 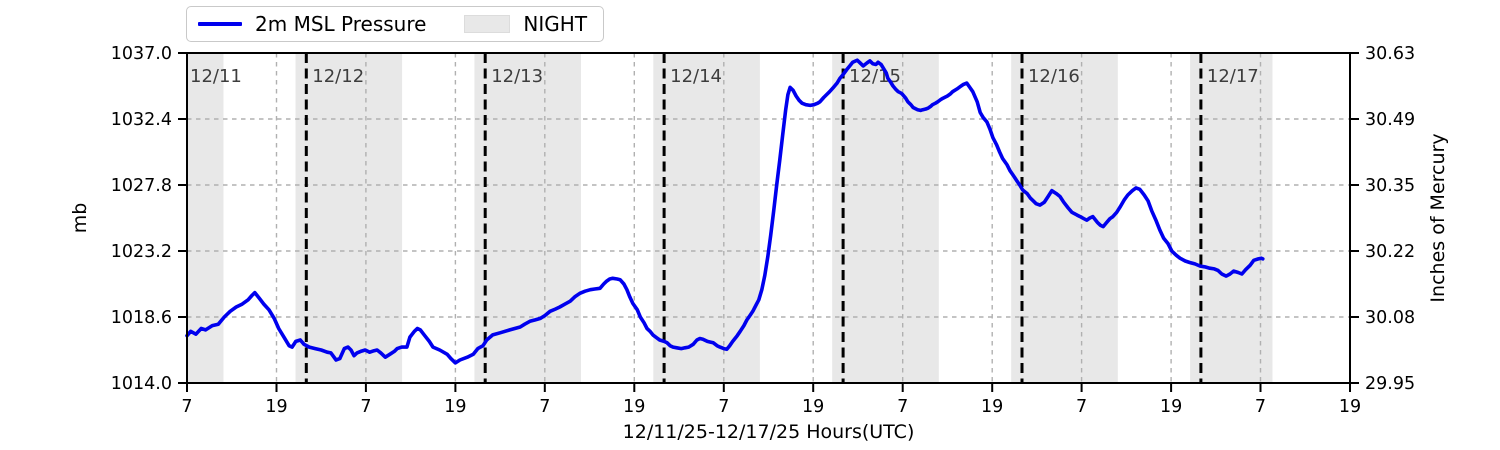 I want to click on legend-label-pressure: 2m MSL Pressure, so click(x=341, y=24).